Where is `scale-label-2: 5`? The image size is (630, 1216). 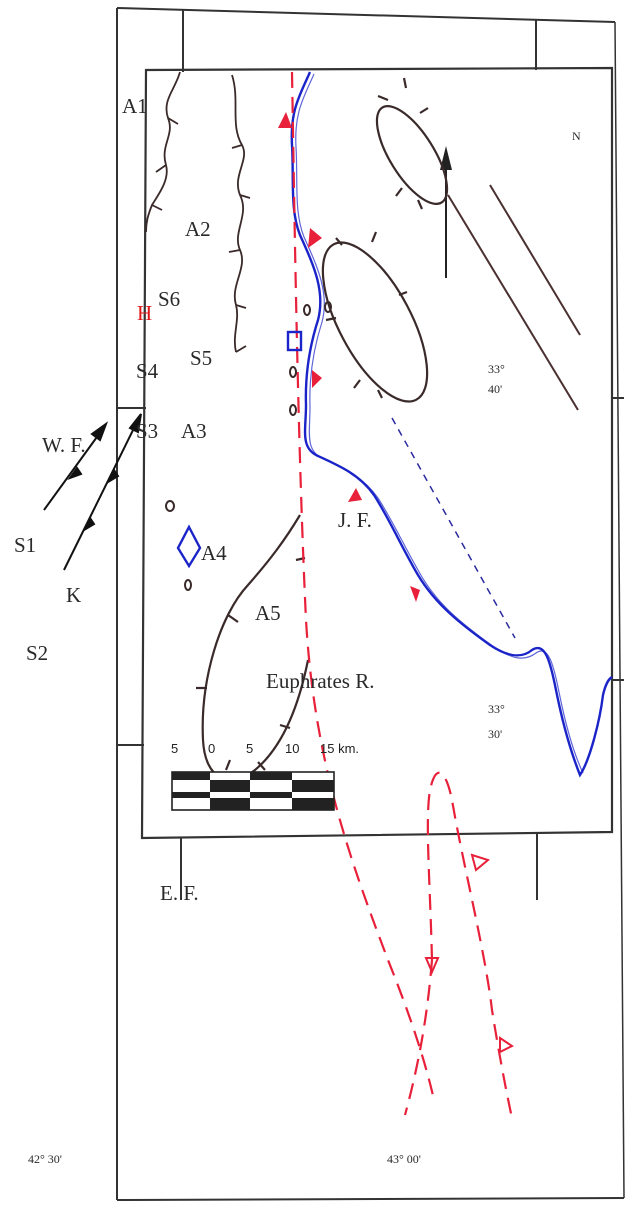
scale-label-2: 5 is located at coordinates (249, 748).